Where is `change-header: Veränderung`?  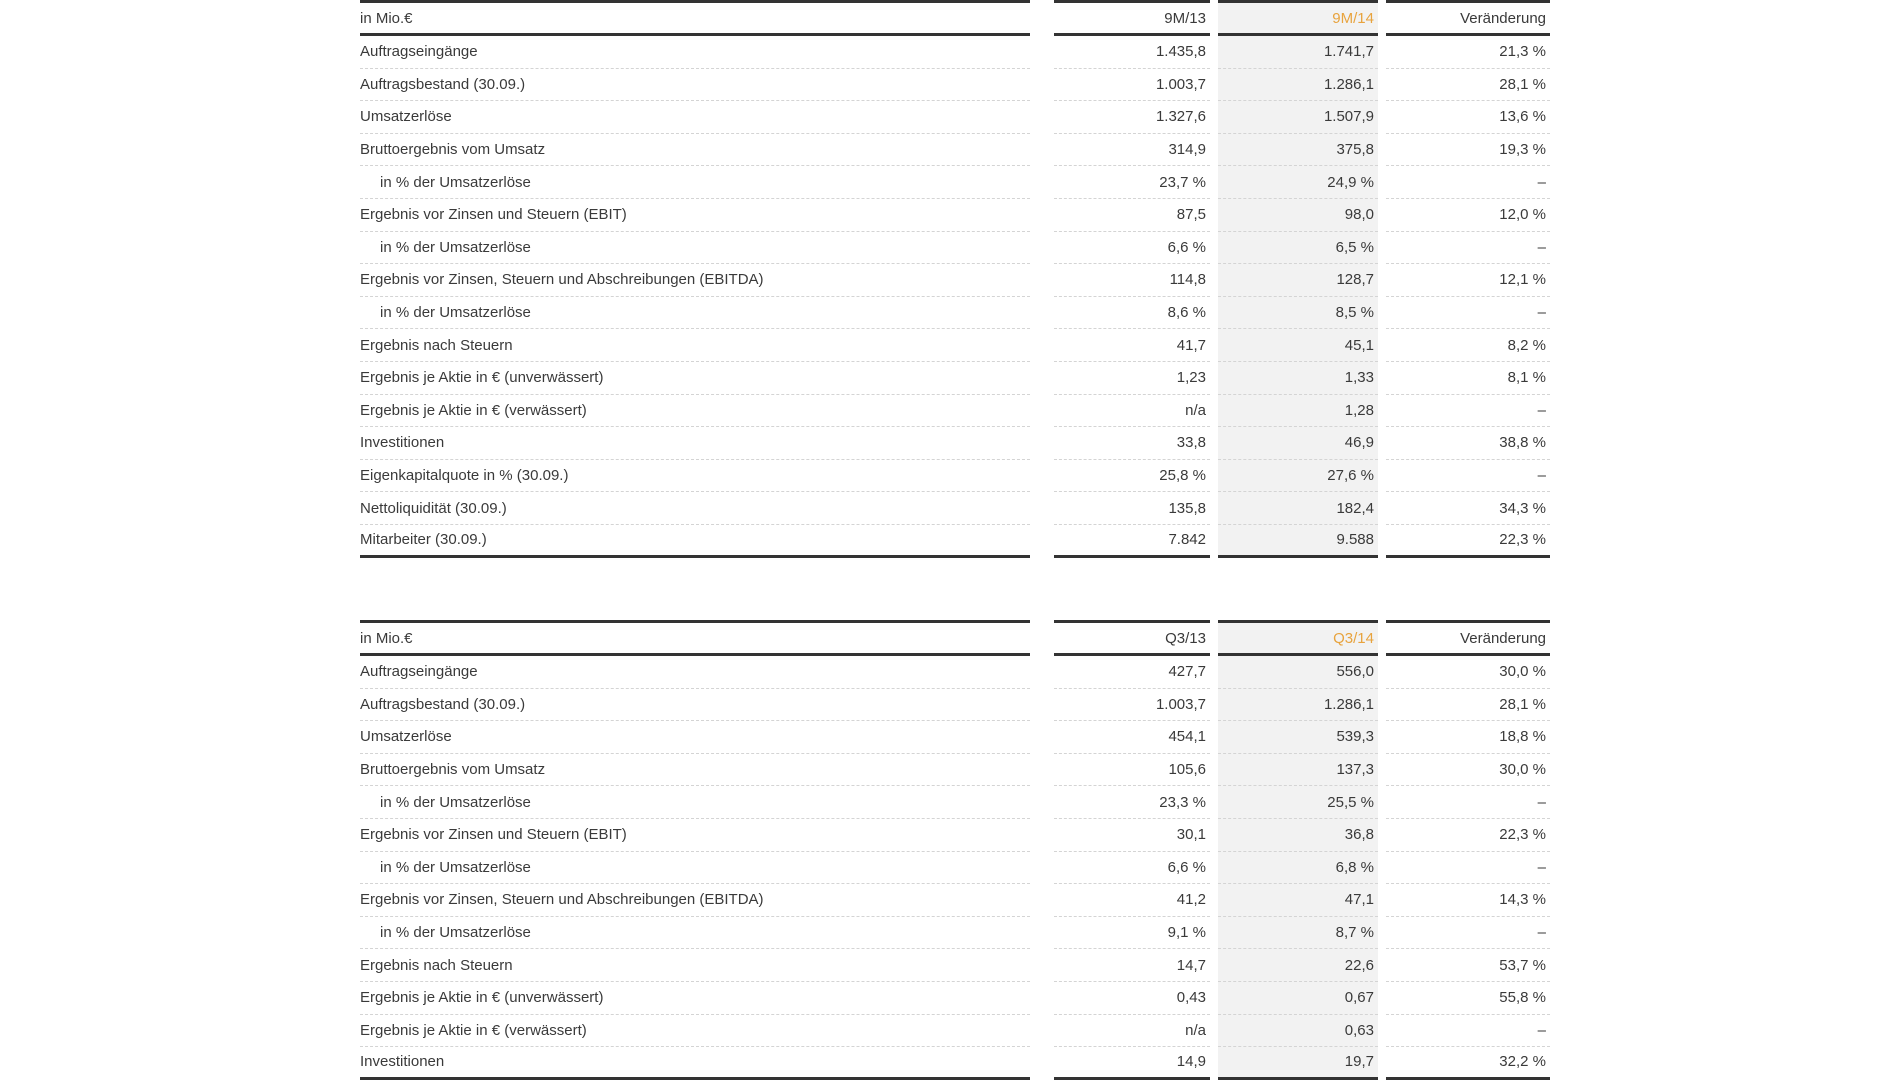
change-header: Veränderung is located at coordinates (1468, 638).